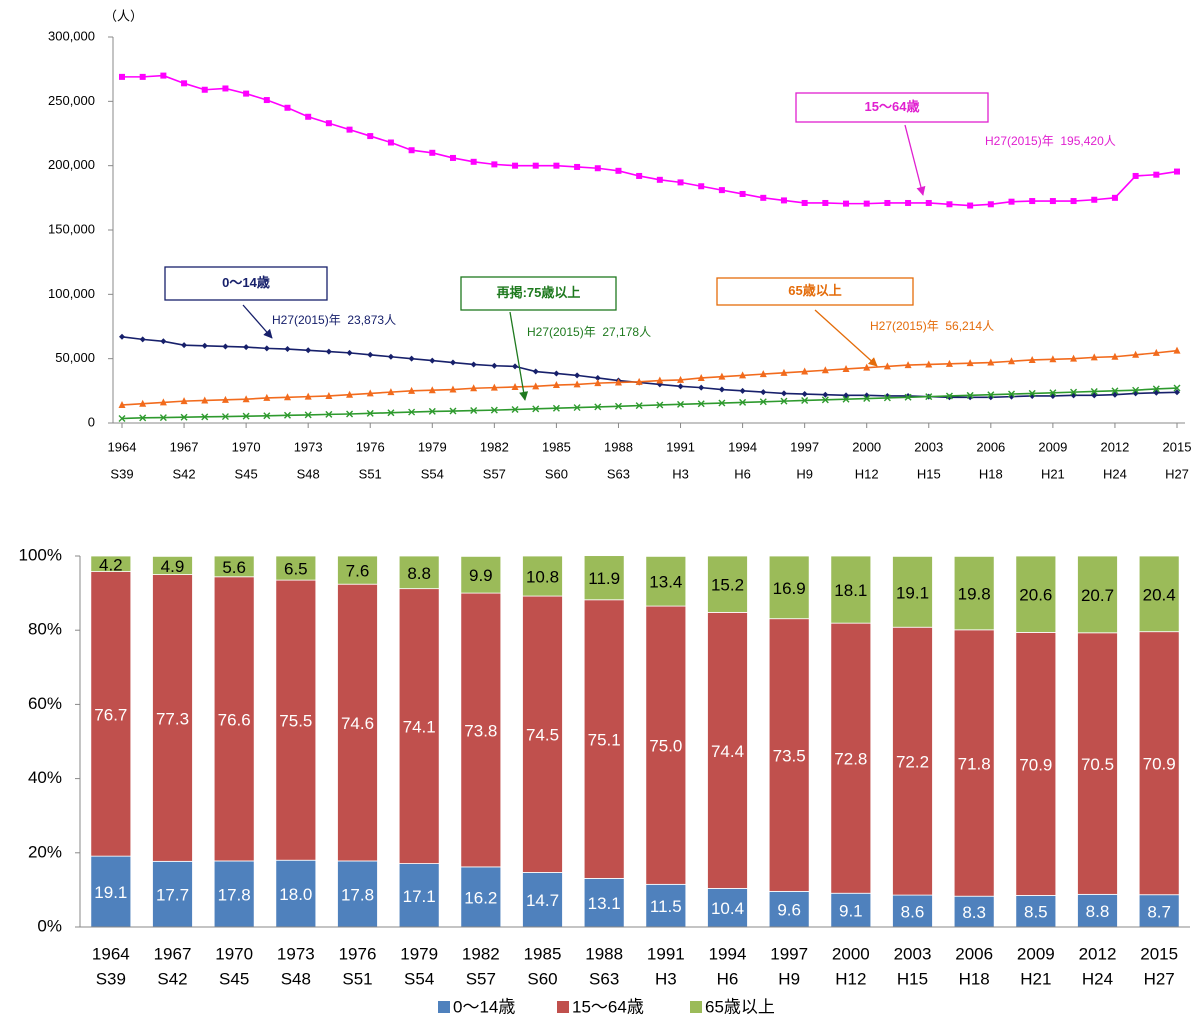  I want to click on value-label: 16.2, so click(480, 897).